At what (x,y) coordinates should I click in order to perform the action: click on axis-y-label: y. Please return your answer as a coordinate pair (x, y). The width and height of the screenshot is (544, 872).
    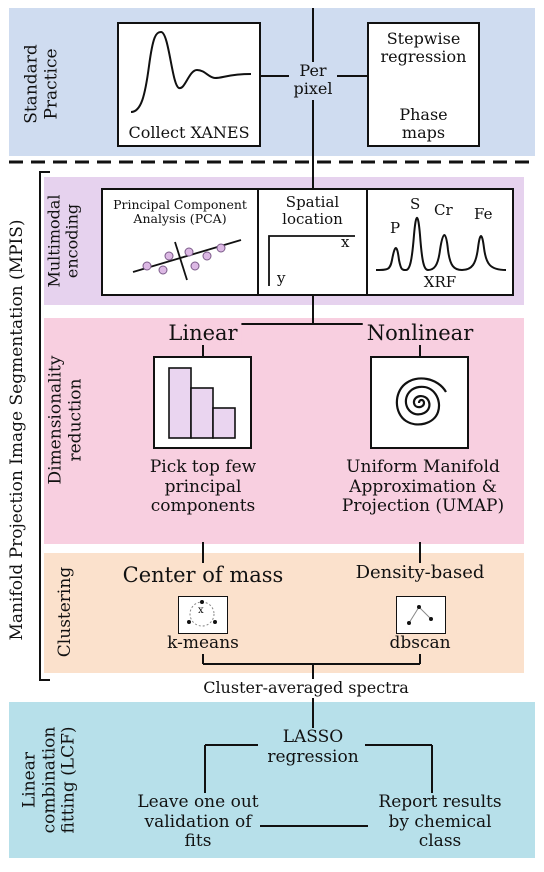
    Looking at the image, I should click on (281, 278).